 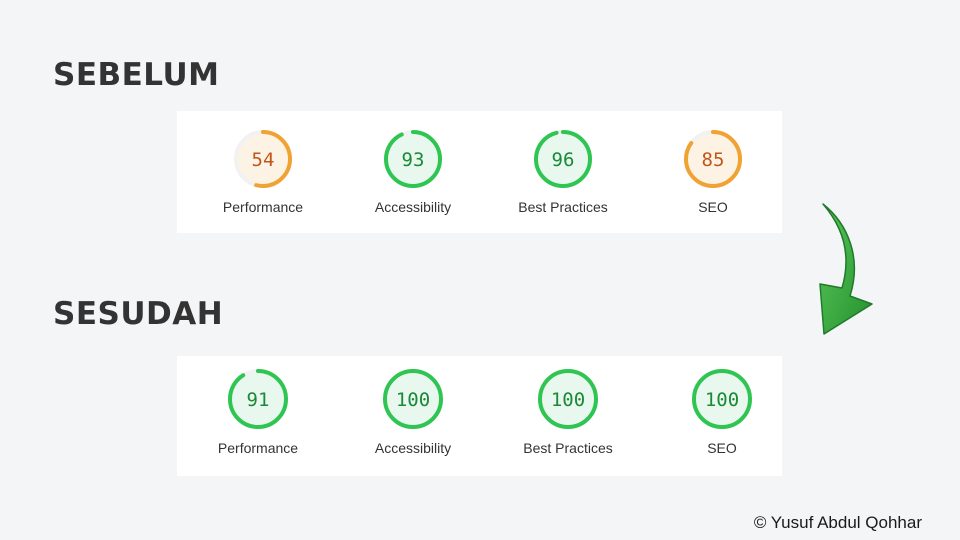 I want to click on curved-down-arrow-icon, so click(x=846, y=269).